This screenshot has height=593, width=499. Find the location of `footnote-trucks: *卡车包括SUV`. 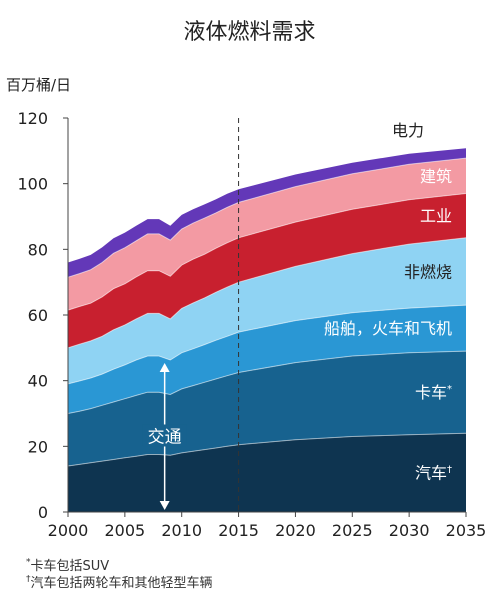

footnote-trucks: *卡车包括SUV is located at coordinates (68, 565).